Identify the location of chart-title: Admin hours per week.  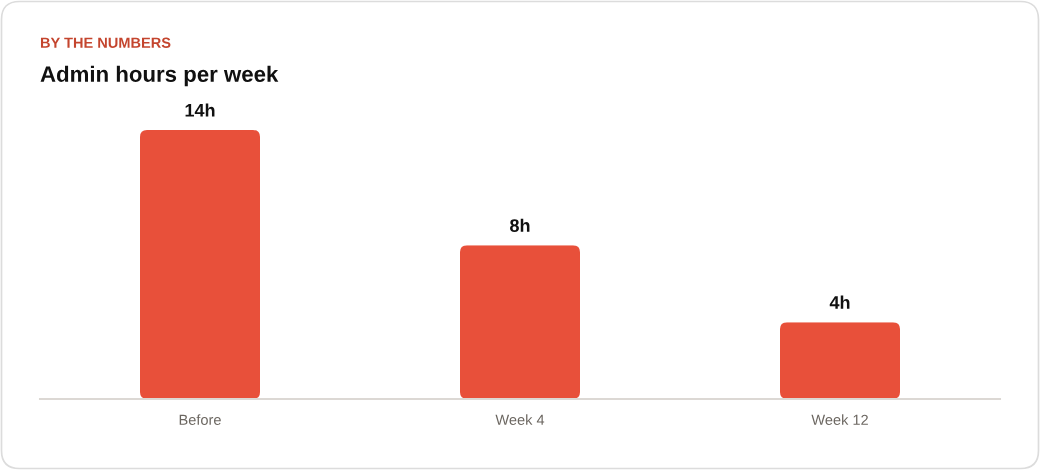
(159, 76).